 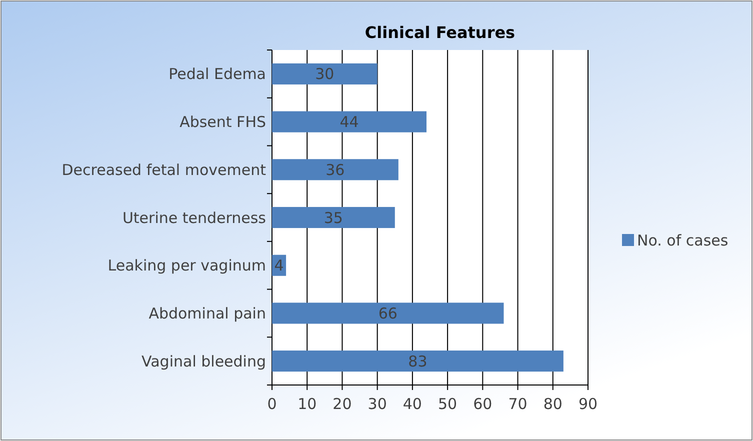 I want to click on data-label: 30, so click(x=324, y=74).